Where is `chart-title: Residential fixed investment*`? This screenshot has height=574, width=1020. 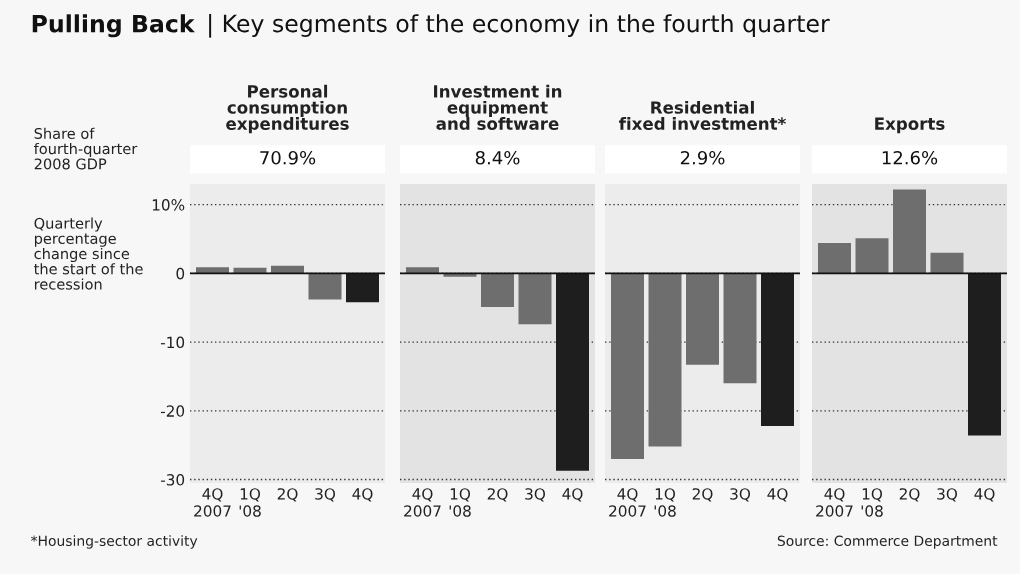 chart-title: Residential fixed investment* is located at coordinates (702, 115).